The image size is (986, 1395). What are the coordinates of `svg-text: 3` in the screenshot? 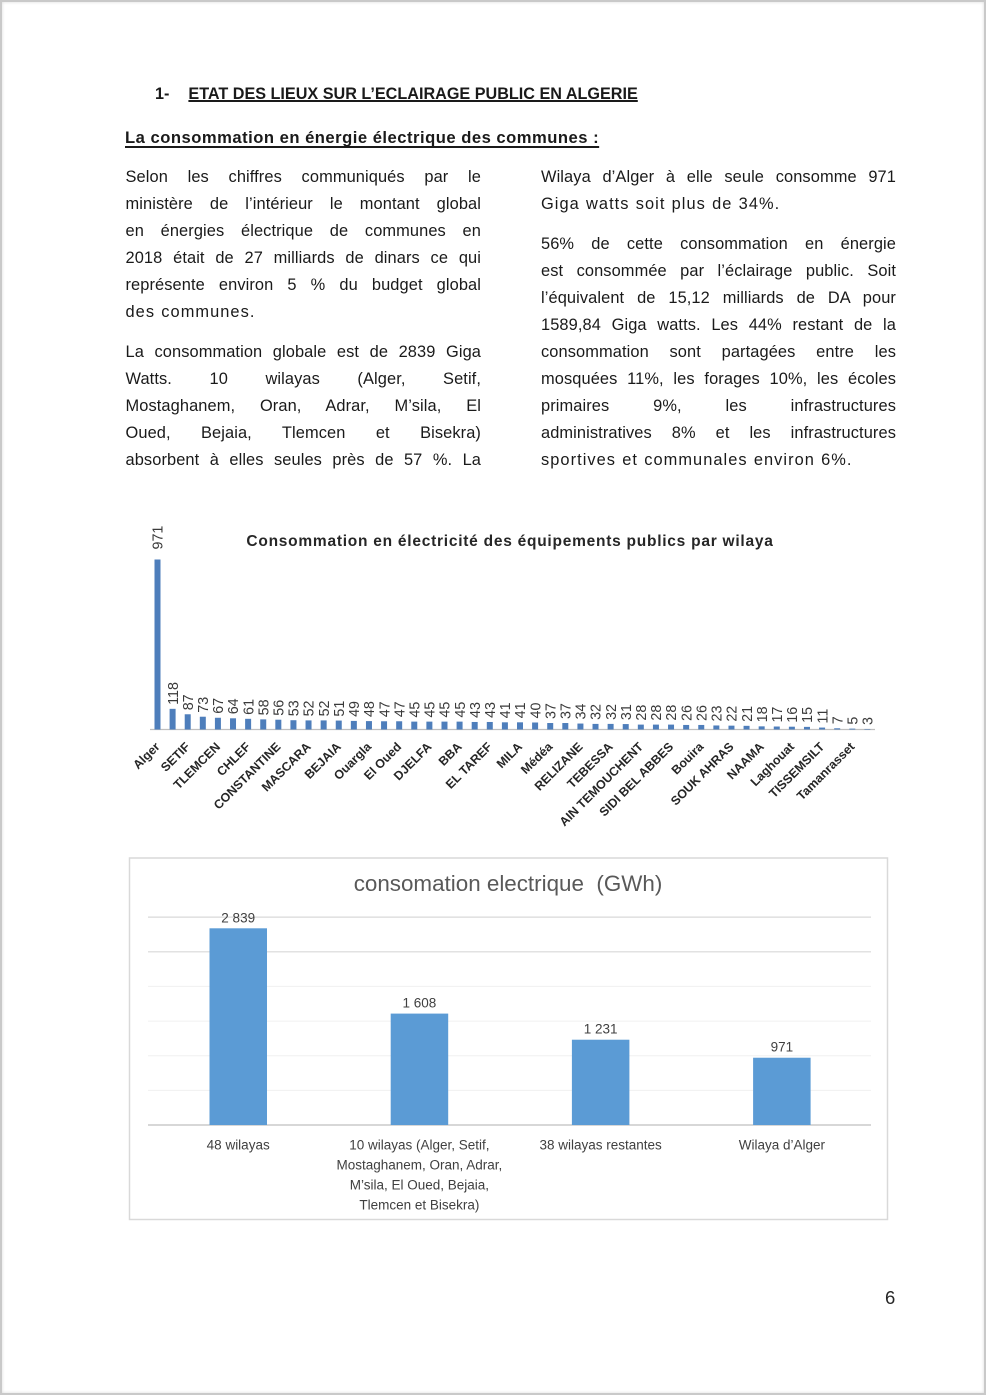 It's located at (869, 721).